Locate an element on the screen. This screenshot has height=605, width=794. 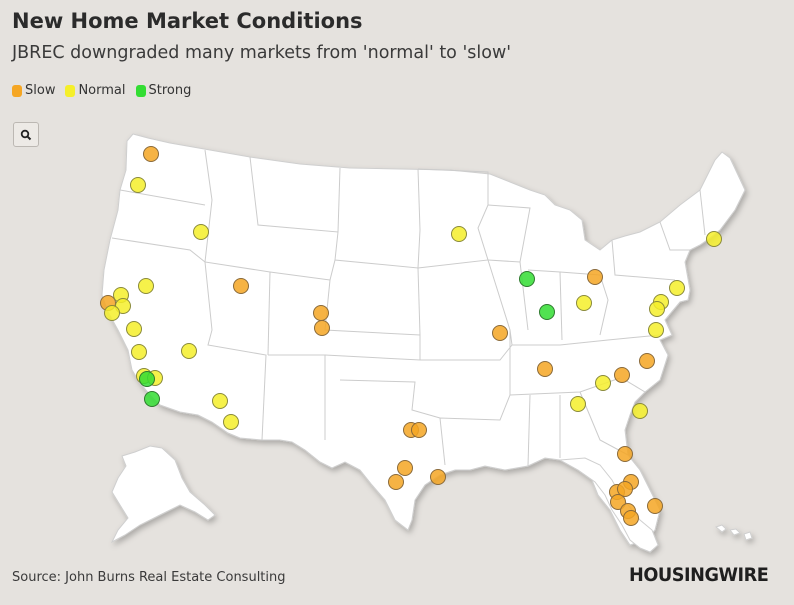
legend-item-slow: Slow is located at coordinates (33, 90).